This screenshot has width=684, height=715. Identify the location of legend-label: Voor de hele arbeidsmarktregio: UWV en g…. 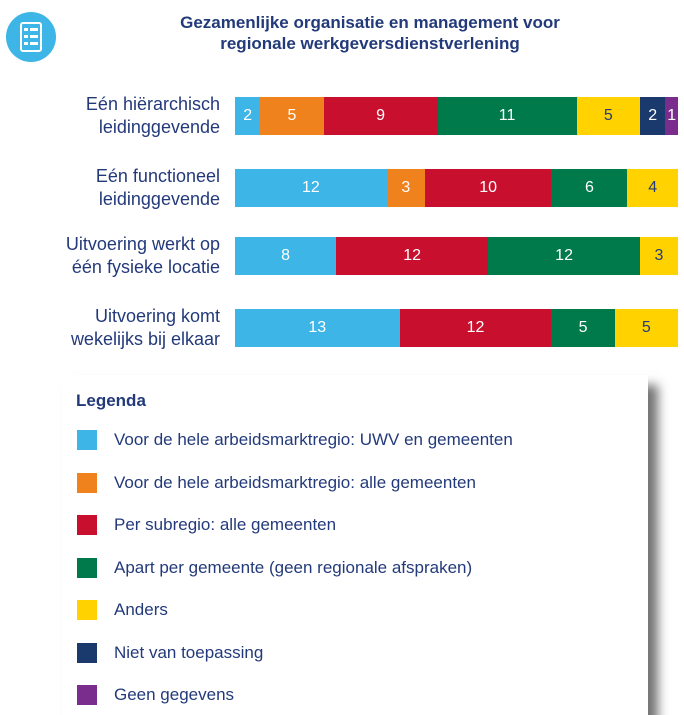
(313, 439).